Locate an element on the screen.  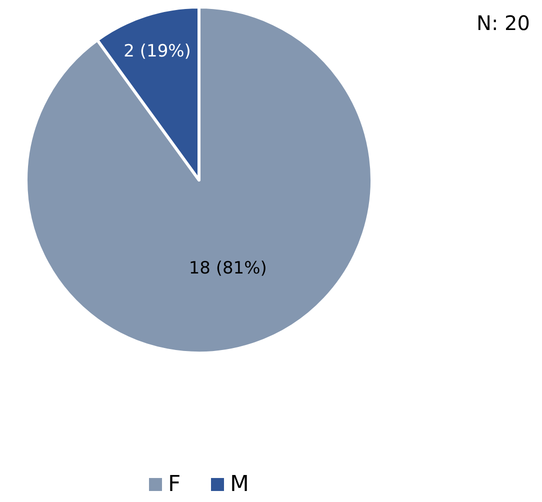
data-label: 18 (81%) is located at coordinates (227, 268).